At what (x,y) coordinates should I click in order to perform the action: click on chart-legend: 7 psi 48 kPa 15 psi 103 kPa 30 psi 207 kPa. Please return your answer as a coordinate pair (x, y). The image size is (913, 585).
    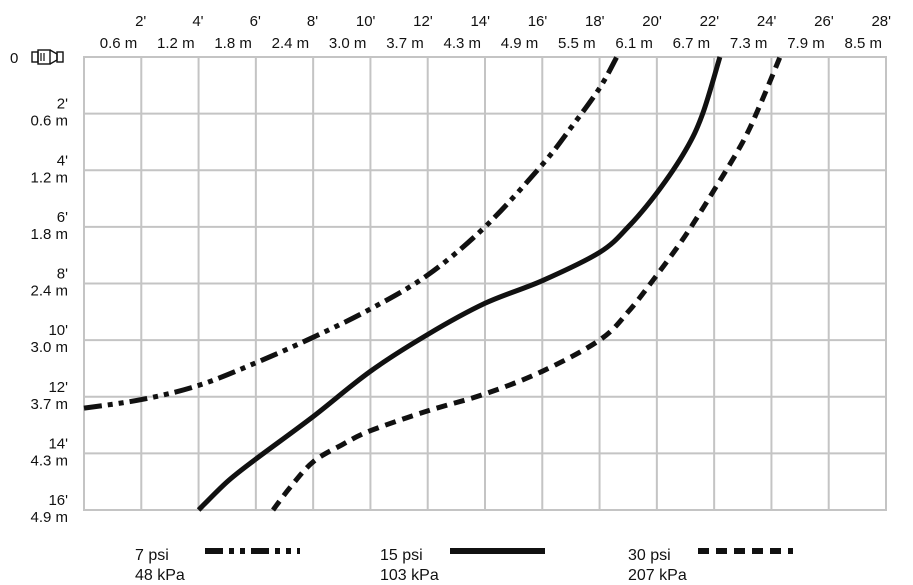
    Looking at the image, I should click on (464, 565).